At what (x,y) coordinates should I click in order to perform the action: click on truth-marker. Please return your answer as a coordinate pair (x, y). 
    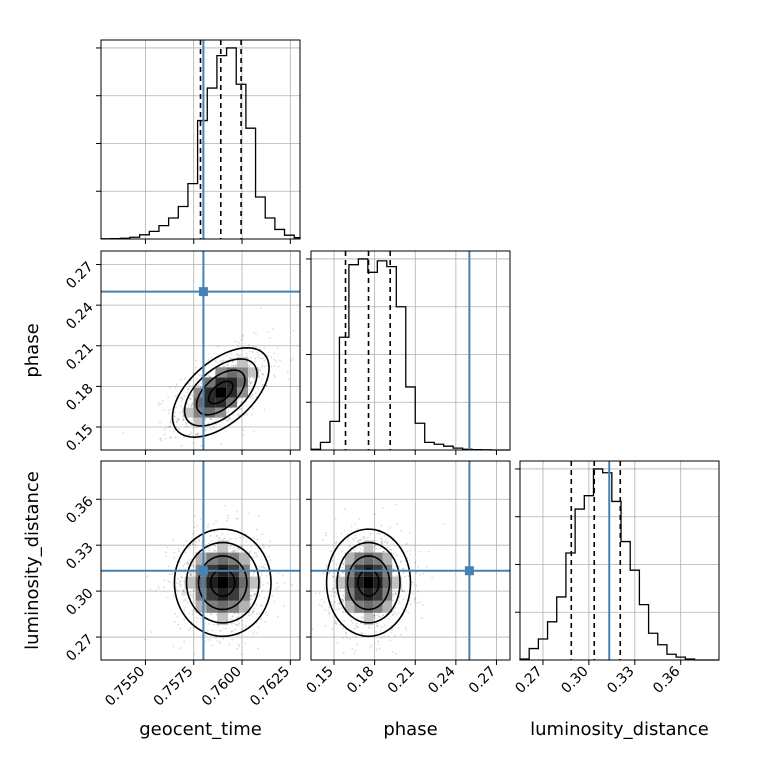
    Looking at the image, I should click on (203, 571).